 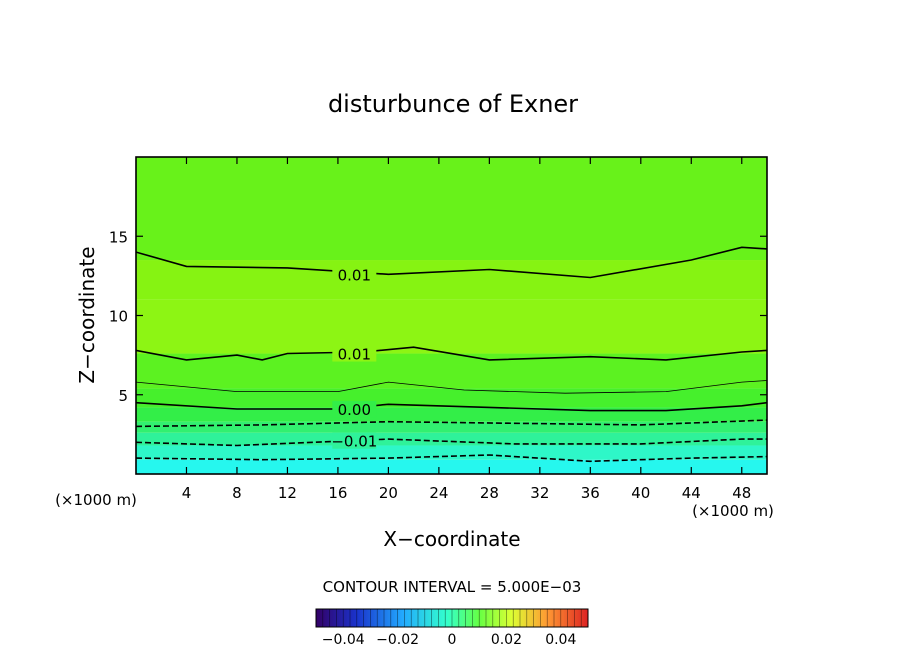 I want to click on x-unit-left: (×1000 m), so click(x=96, y=500).